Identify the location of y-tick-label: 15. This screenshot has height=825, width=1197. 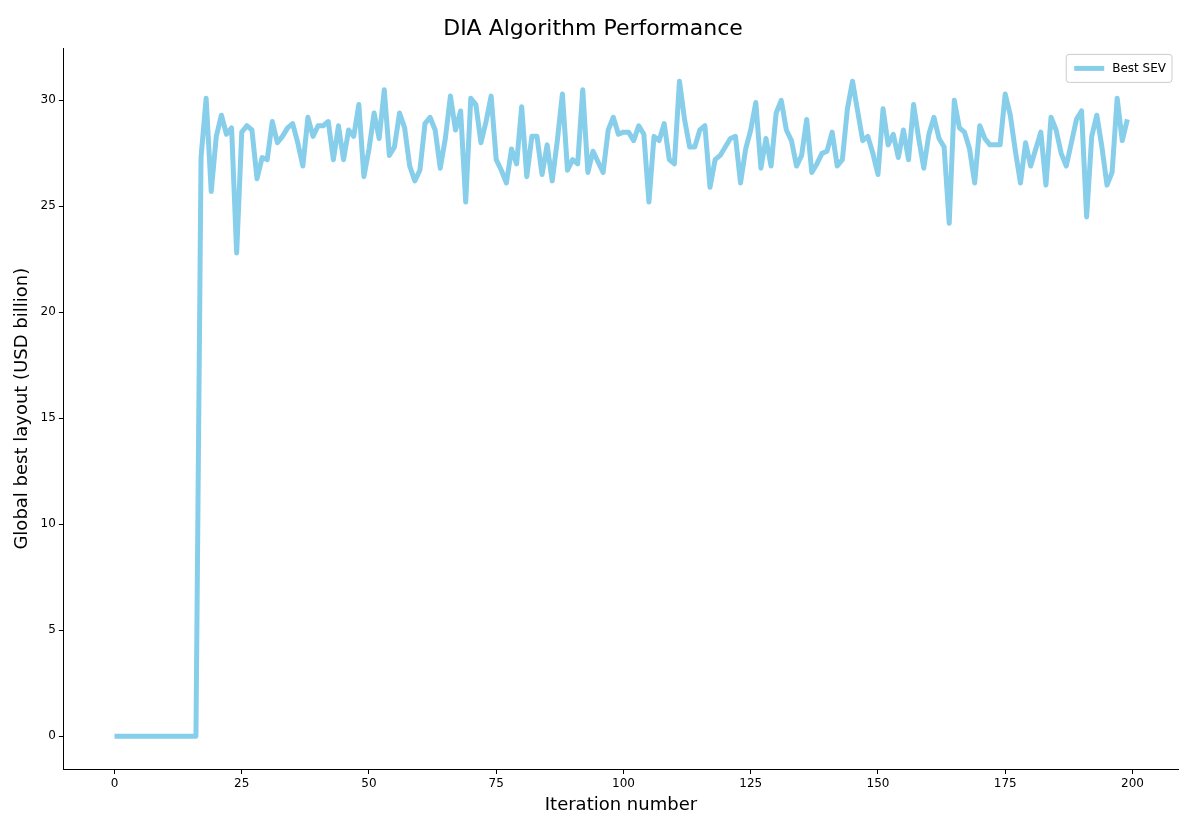
(48, 417).